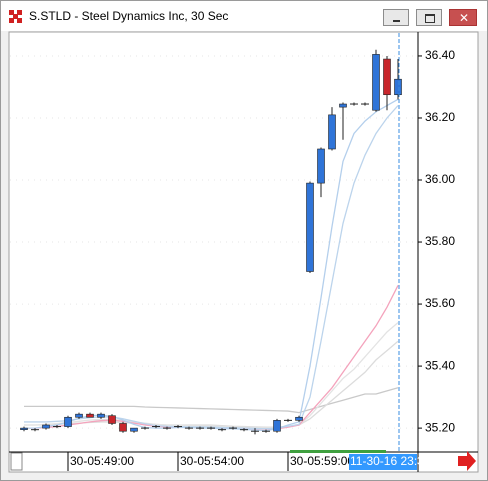 The width and height of the screenshot is (488, 481). I want to click on y-tick-label: 36.40, so click(440, 55).